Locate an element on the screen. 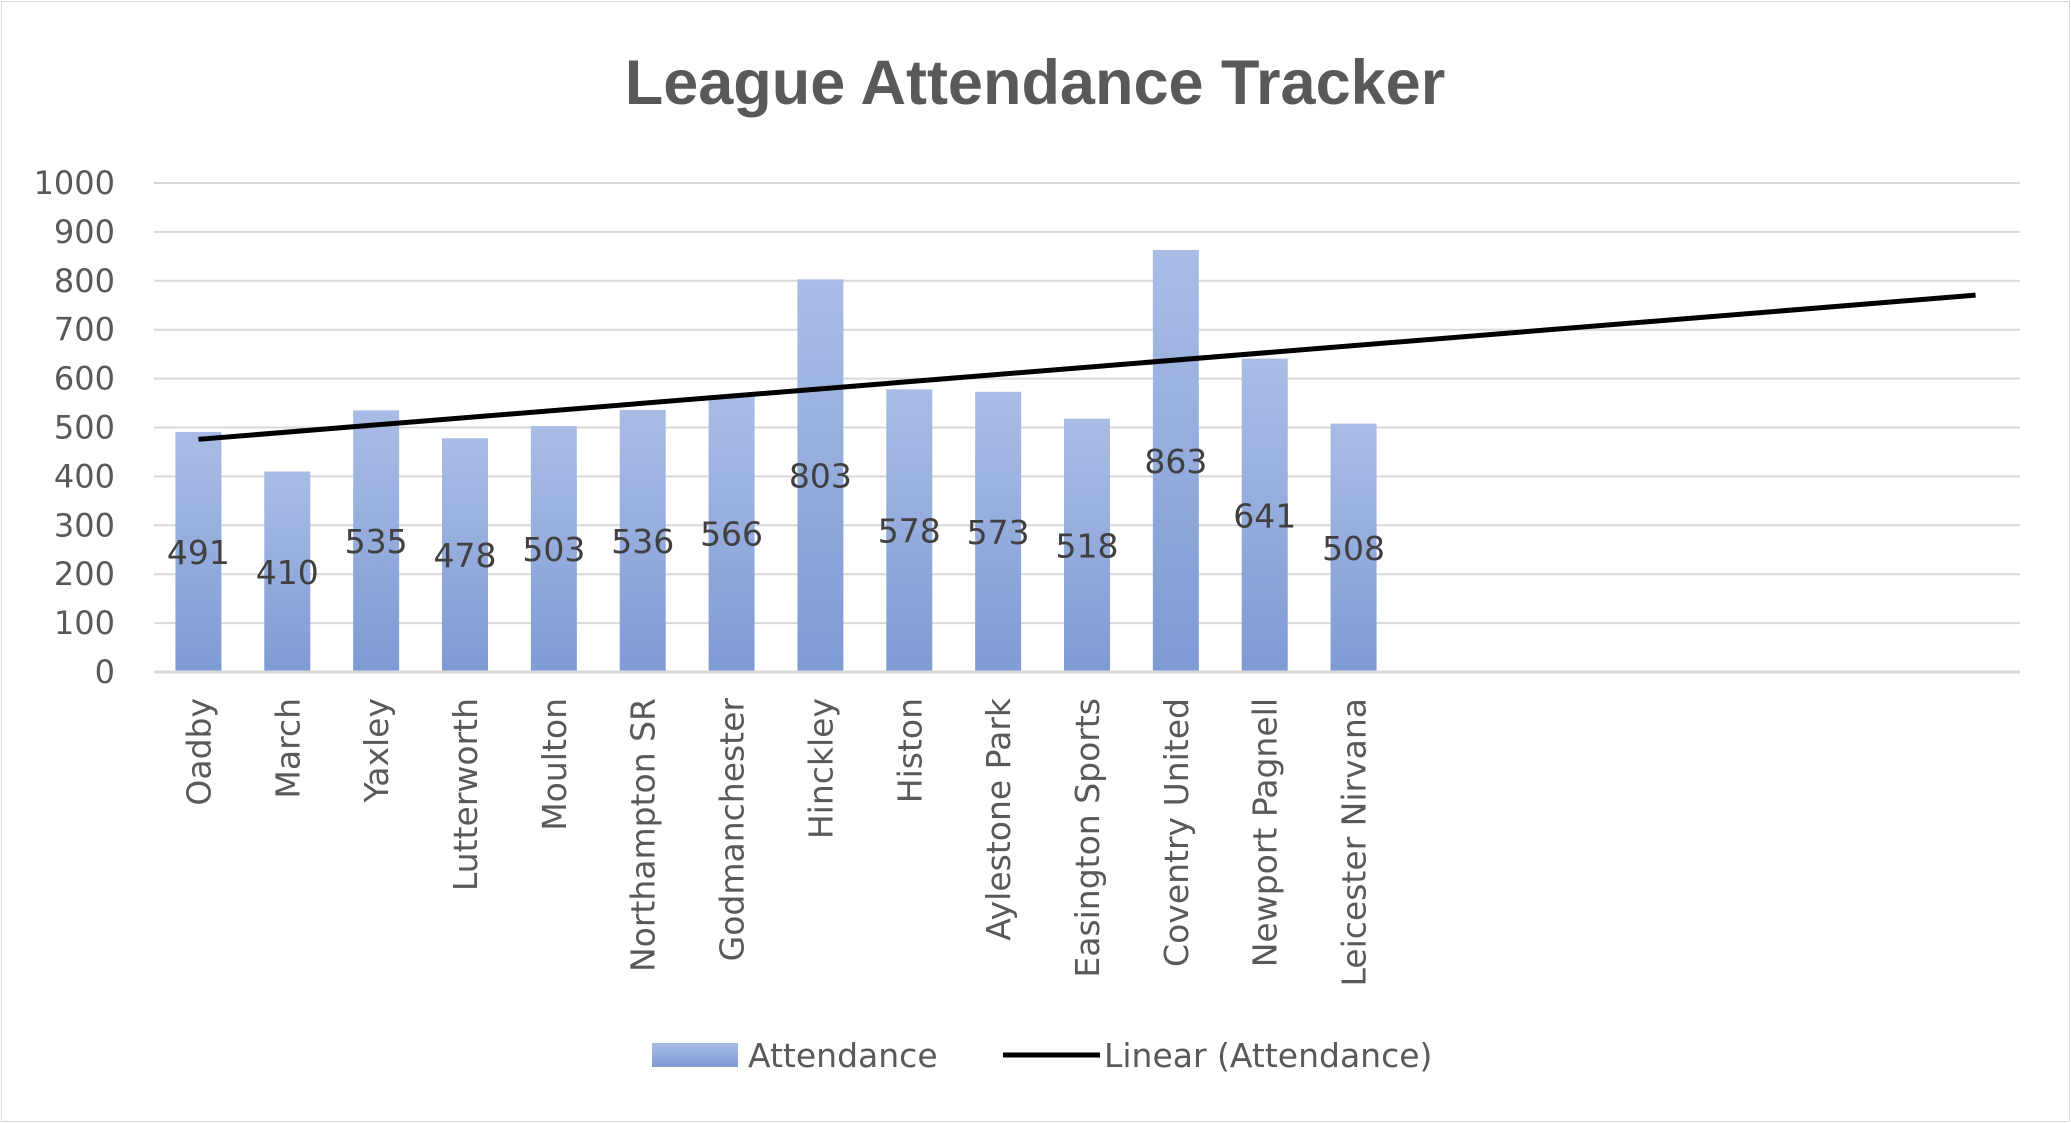  x-category-label: Leicester Nirvana is located at coordinates (1354, 842).